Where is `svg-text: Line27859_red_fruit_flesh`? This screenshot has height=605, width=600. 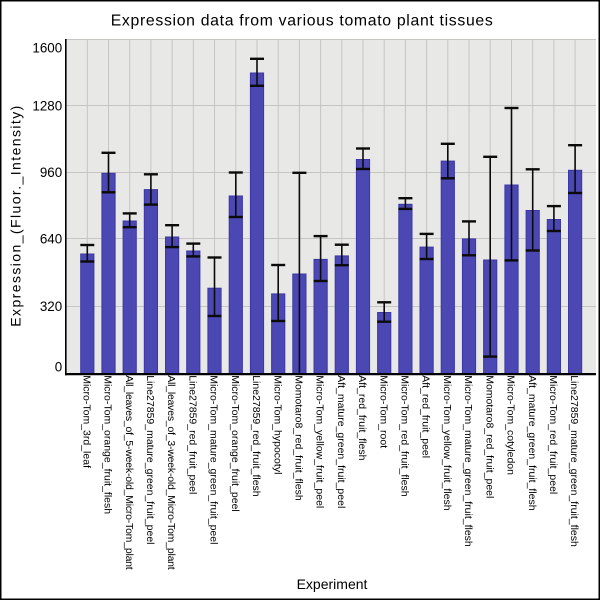 svg-text: Line27859_red_fruit_flesh is located at coordinates (256, 436).